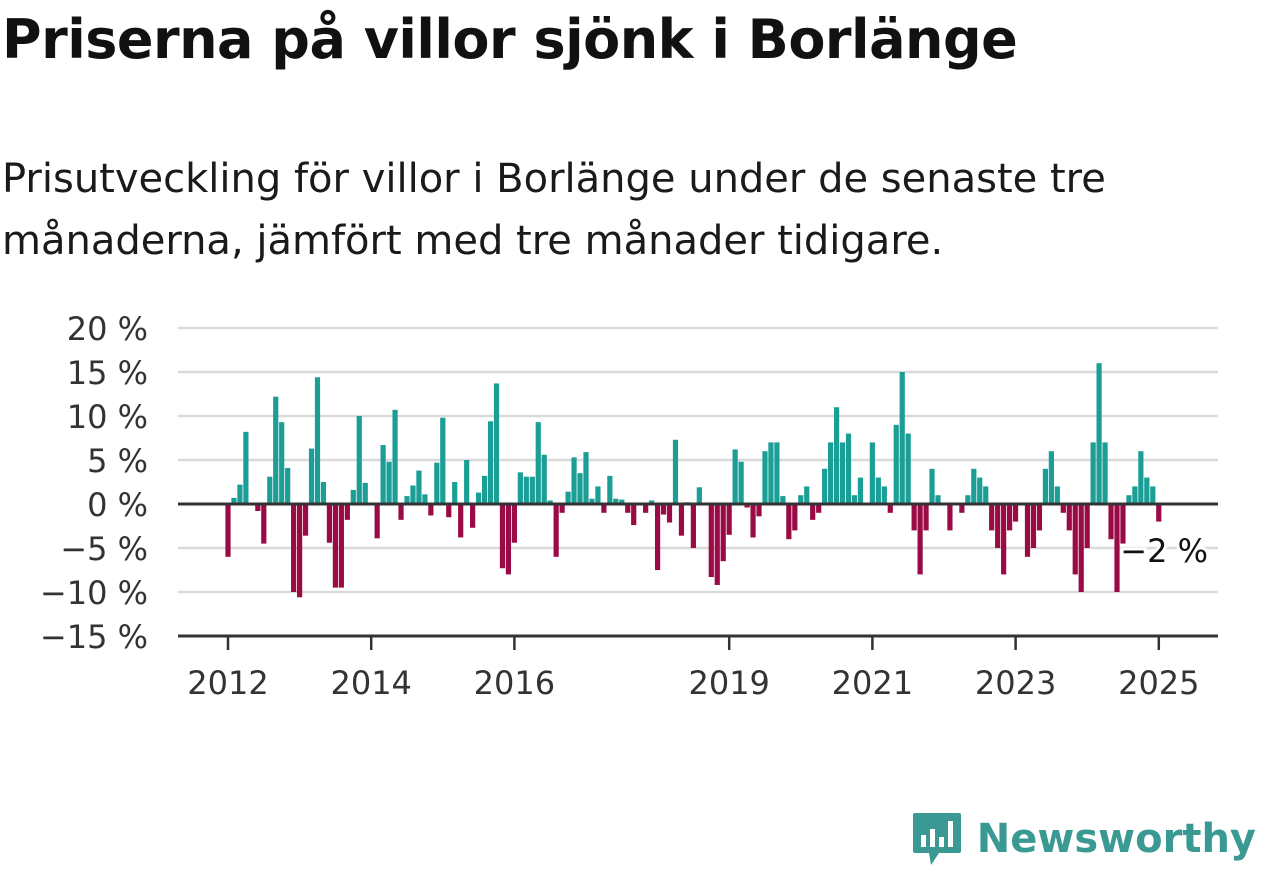 Image resolution: width=1262 pixels, height=879 pixels. I want to click on y-tick-label: −10 %, so click(94, 593).